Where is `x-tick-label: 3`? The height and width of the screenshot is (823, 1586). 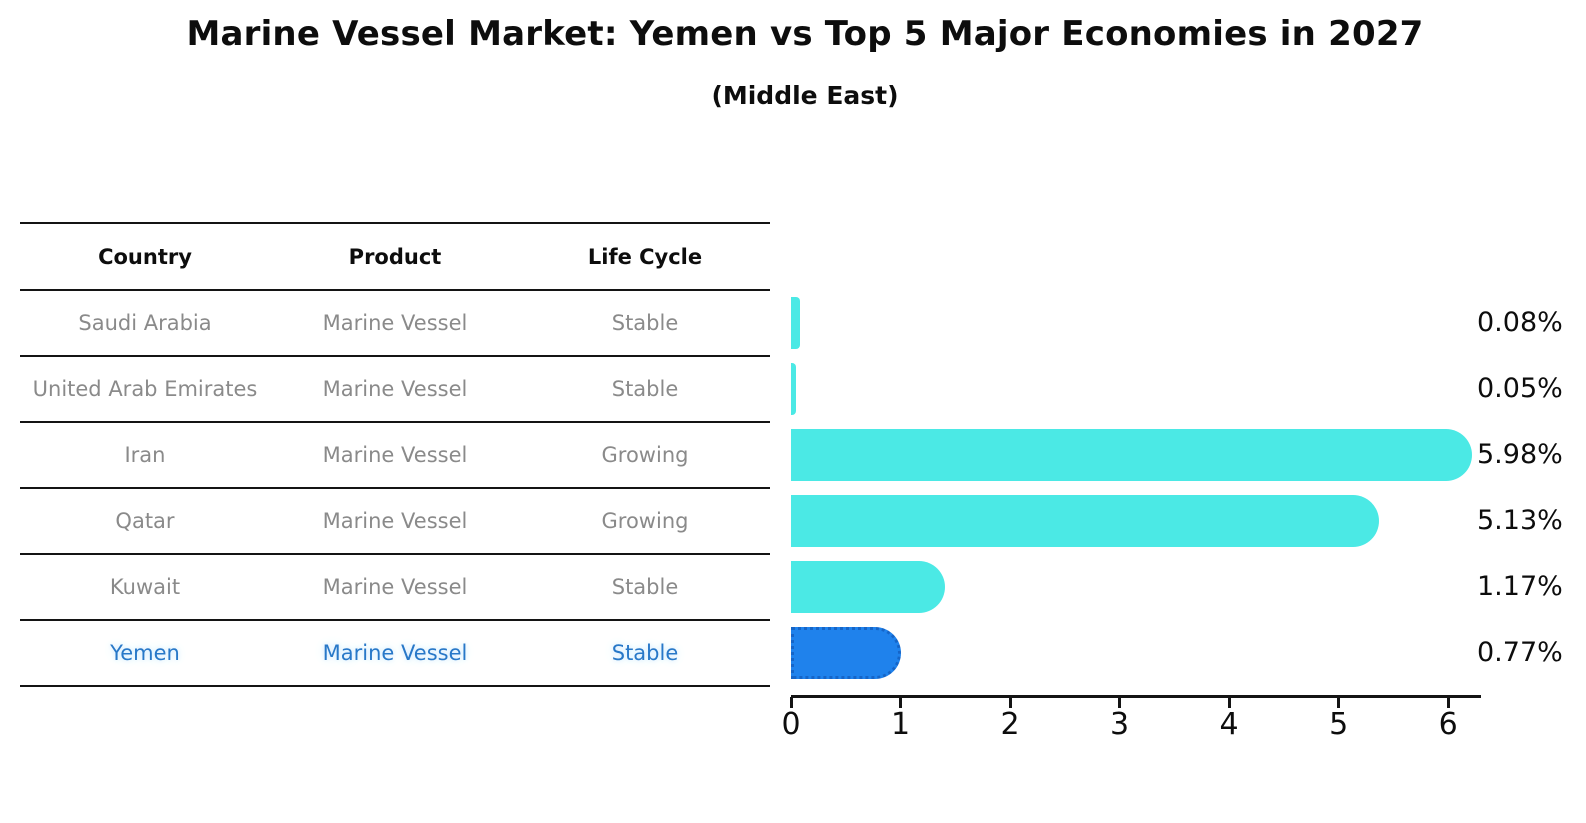 x-tick-label: 3 is located at coordinates (1120, 724).